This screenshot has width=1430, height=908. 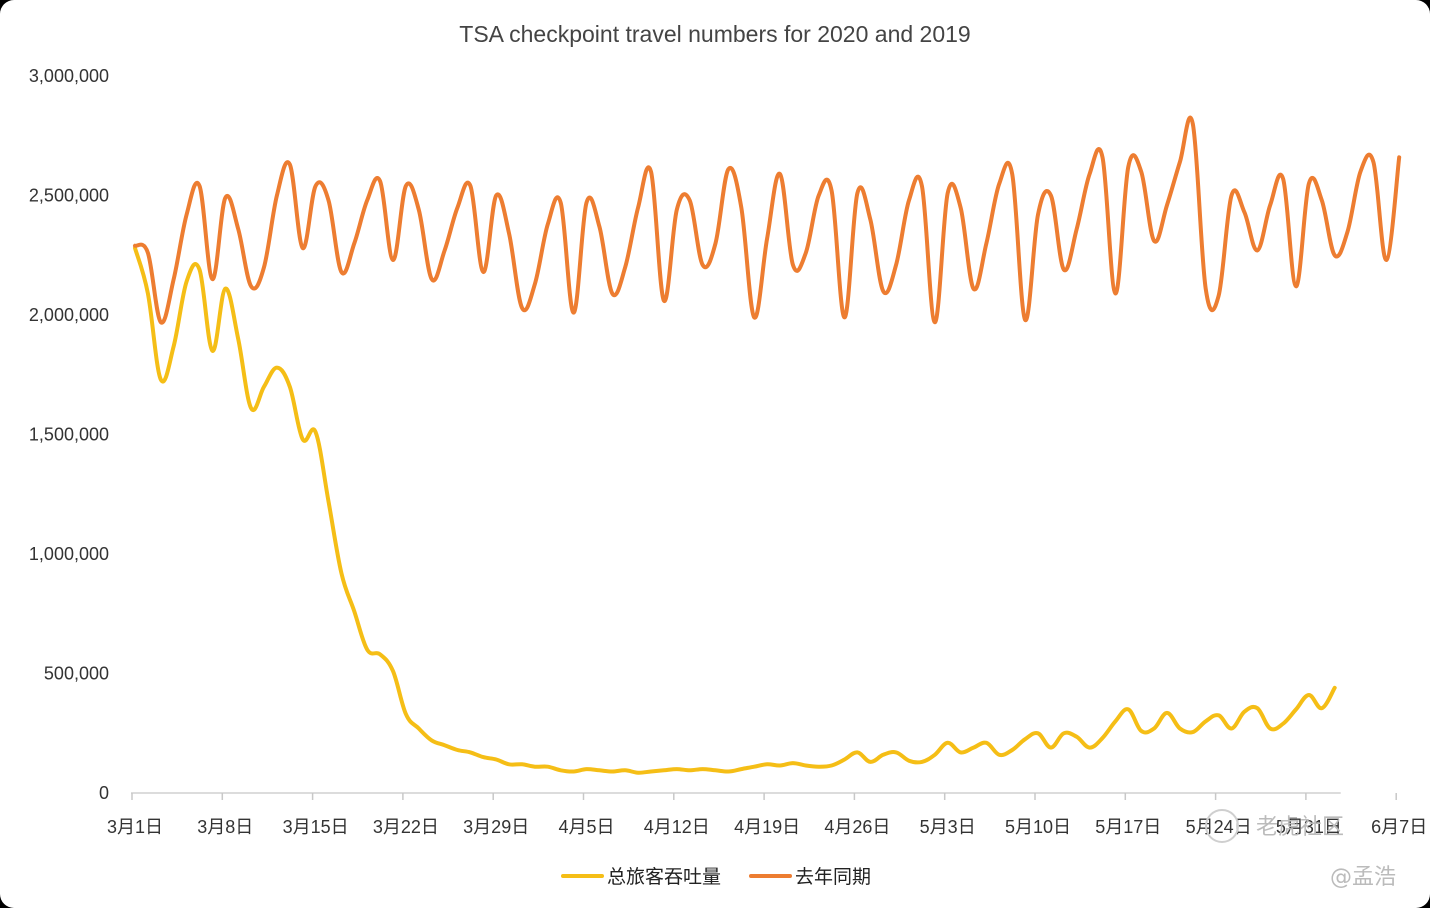 I want to click on watermark-logo-icon, so click(x=1222, y=826).